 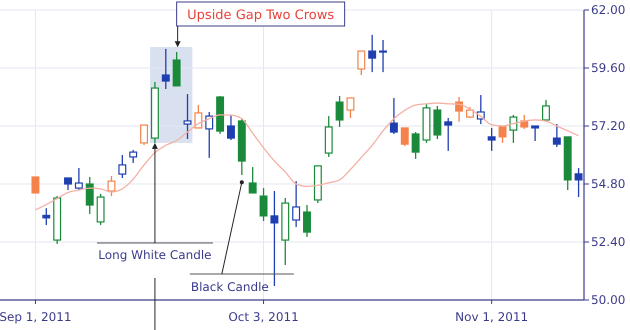 I want to click on annotation: Long White Candle, so click(x=155, y=255).